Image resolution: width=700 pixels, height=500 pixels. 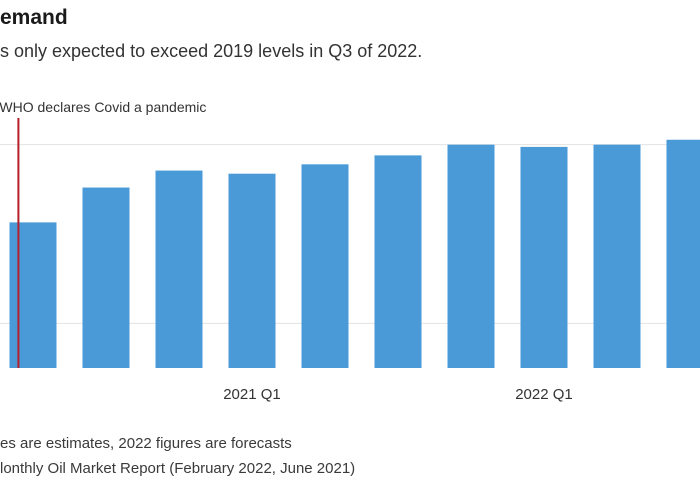 What do you see at coordinates (325, 266) in the screenshot?
I see `bar-2021-q2` at bounding box center [325, 266].